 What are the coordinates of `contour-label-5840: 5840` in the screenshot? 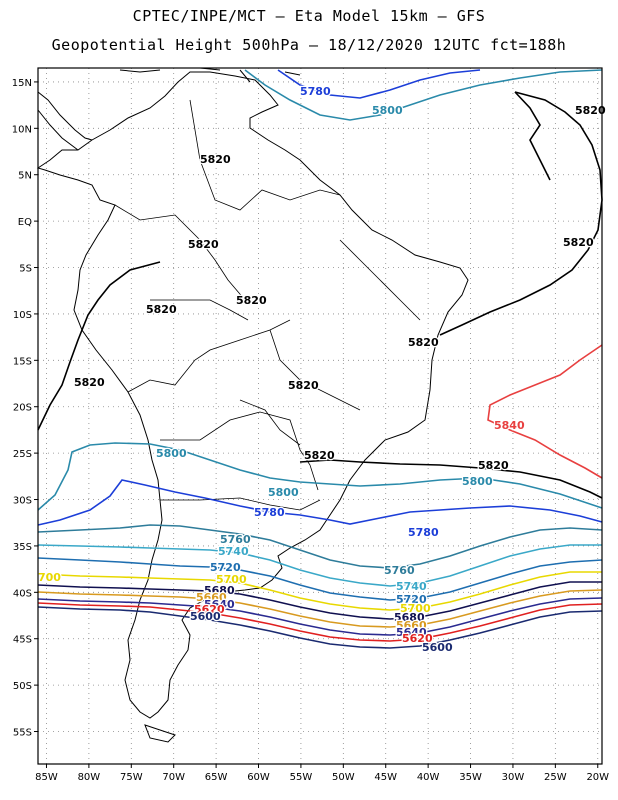 It's located at (509, 425).